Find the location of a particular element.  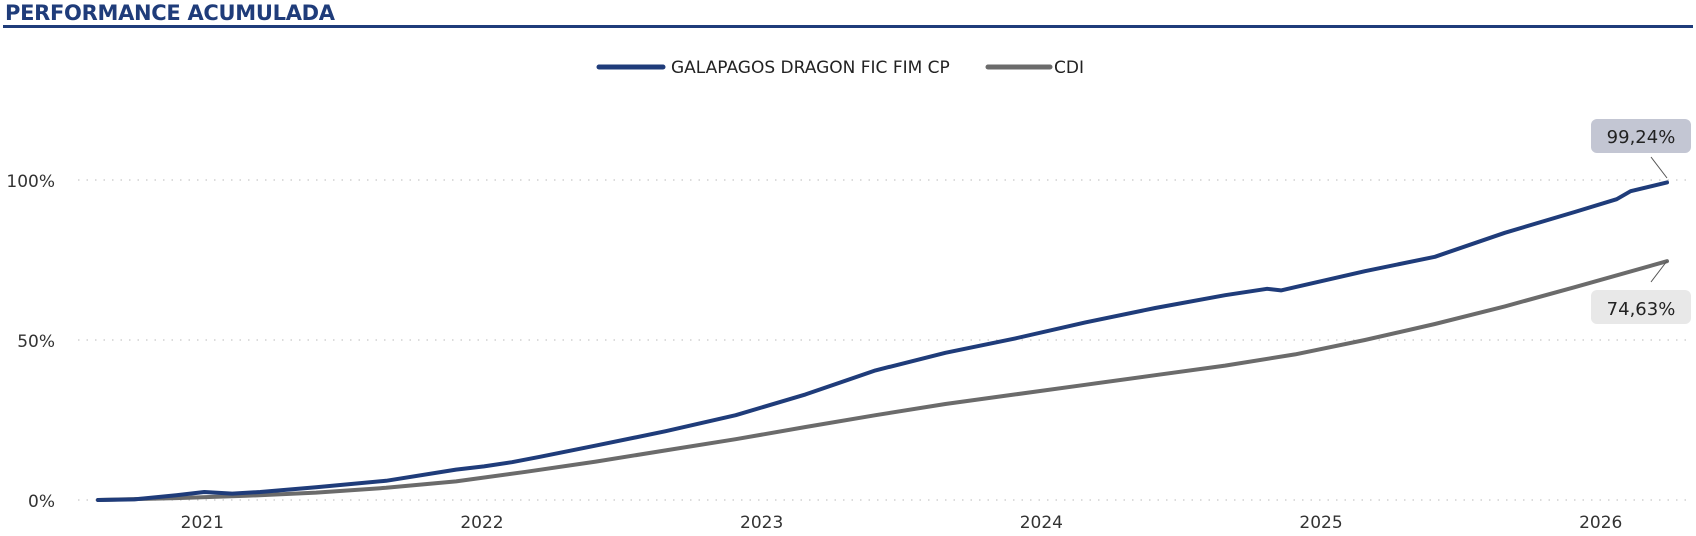

legend: GALAPAGOS DRAGON FIC FIM CP CDI is located at coordinates (840, 68).